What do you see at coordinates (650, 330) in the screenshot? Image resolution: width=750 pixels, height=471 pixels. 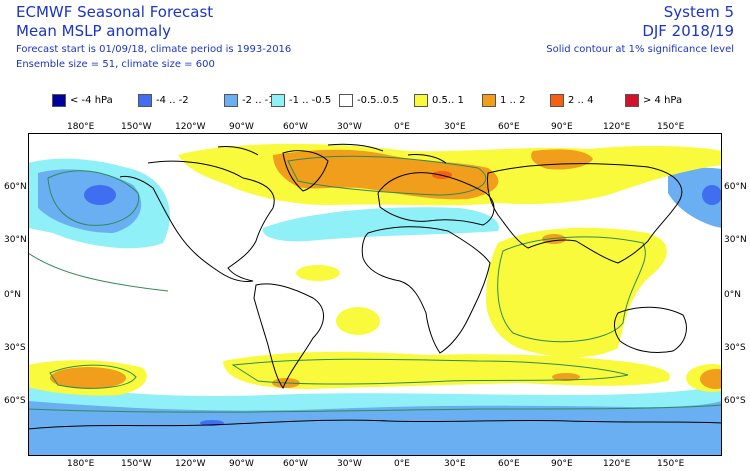 I see `coast-australia` at bounding box center [650, 330].